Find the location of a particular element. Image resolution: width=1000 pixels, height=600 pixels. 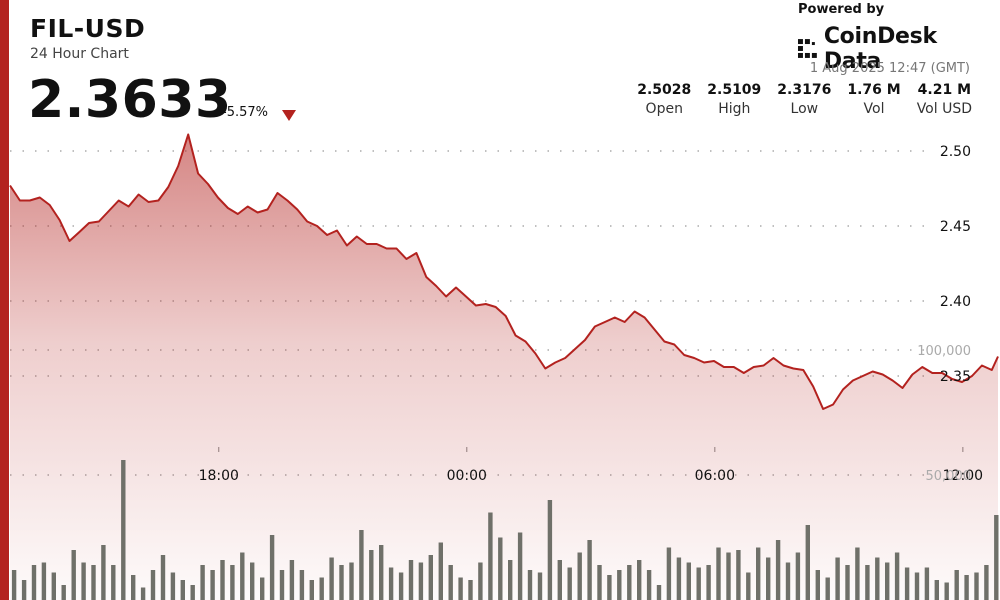

stat-value: 4.21 M is located at coordinates (944, 90).